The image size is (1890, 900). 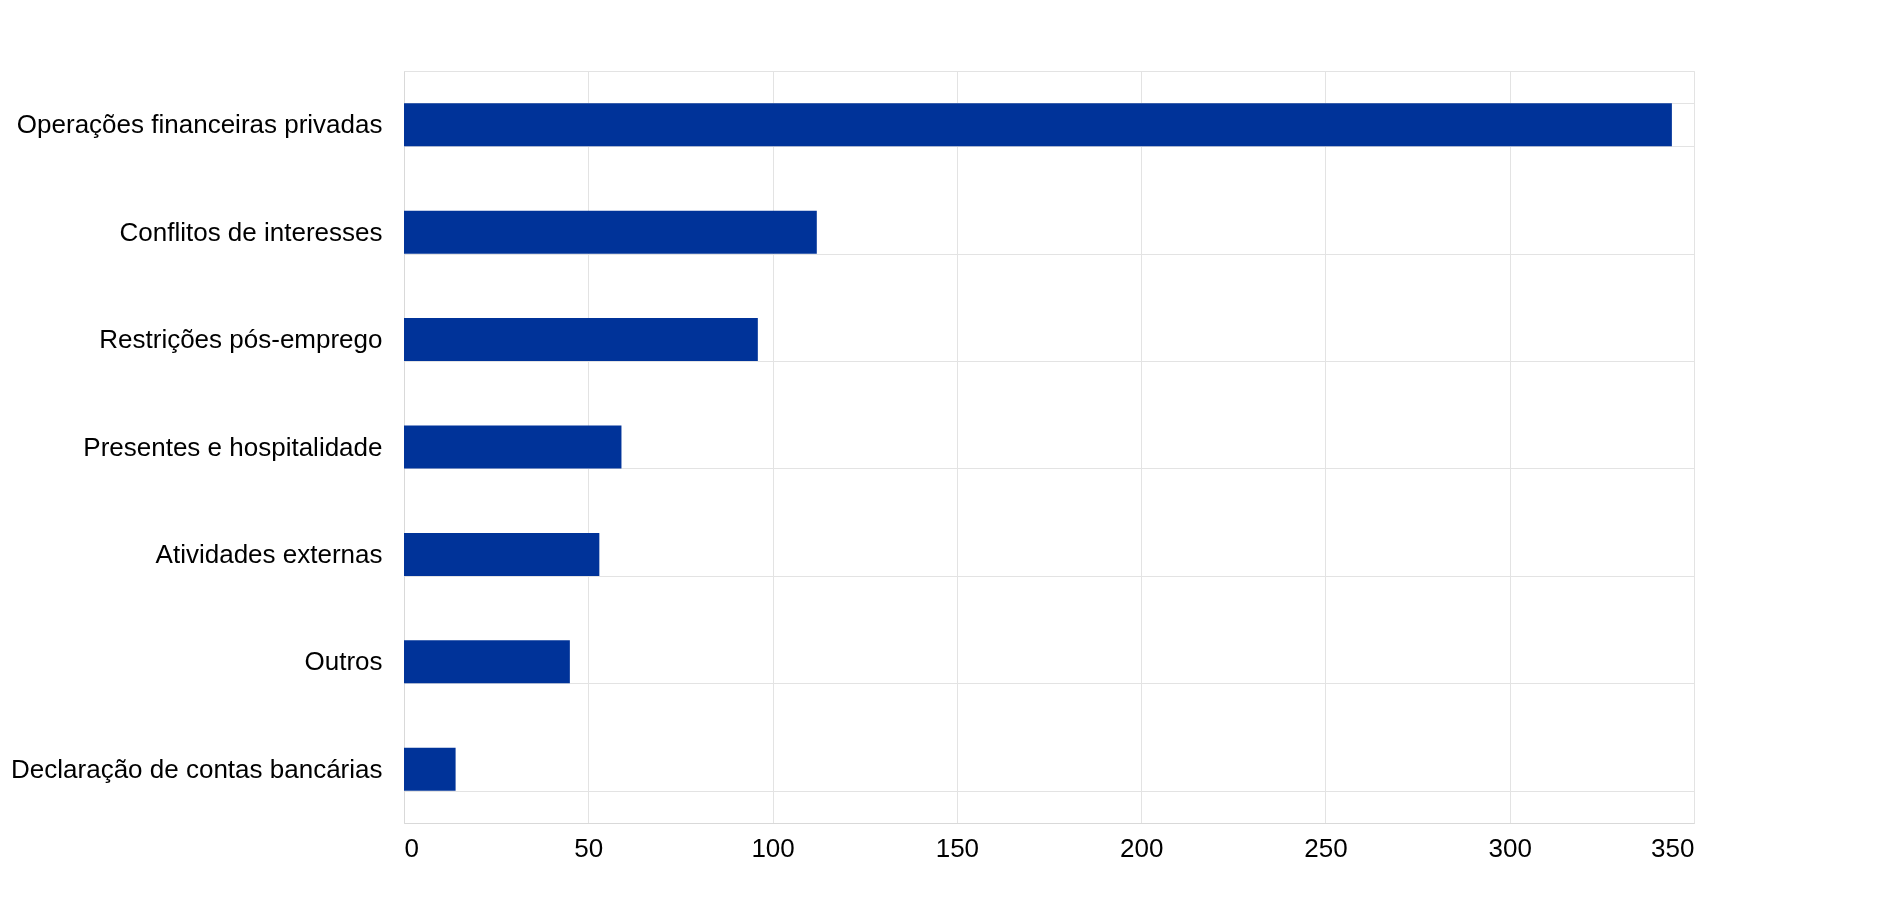 What do you see at coordinates (343, 661) in the screenshot?
I see `y-tick-label: Outros` at bounding box center [343, 661].